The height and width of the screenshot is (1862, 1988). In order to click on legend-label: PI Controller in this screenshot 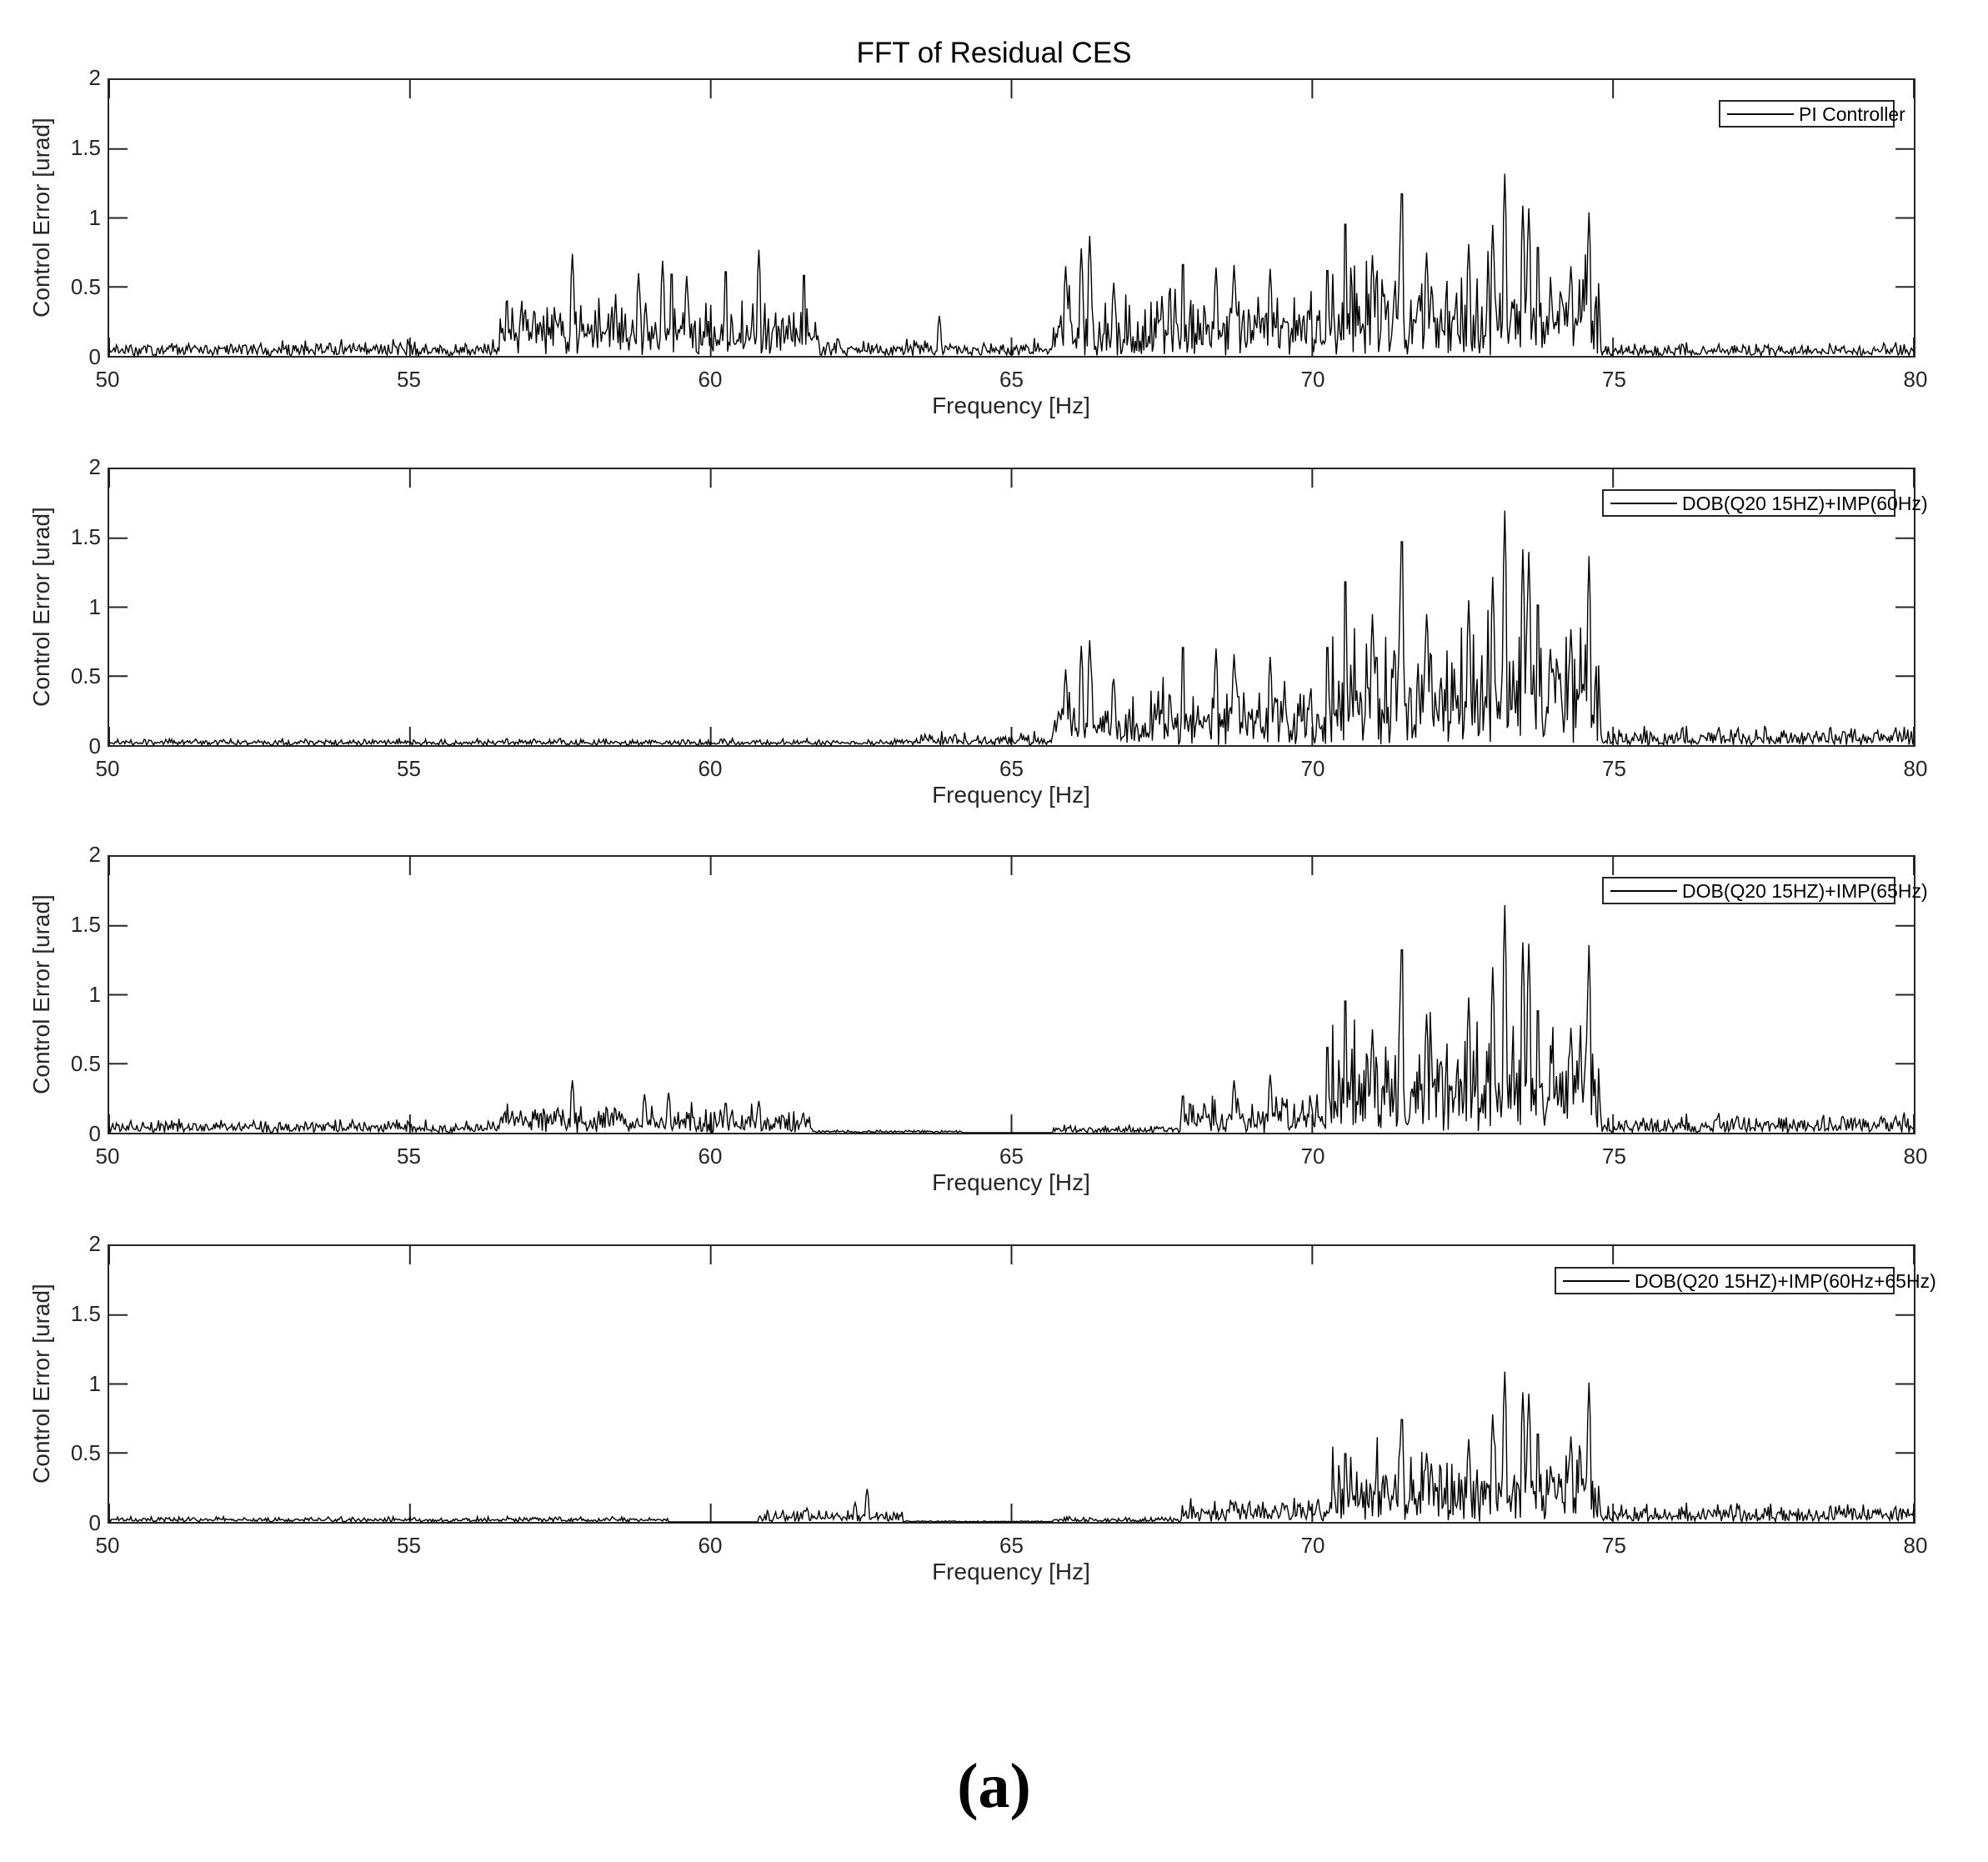, I will do `click(1852, 114)`.